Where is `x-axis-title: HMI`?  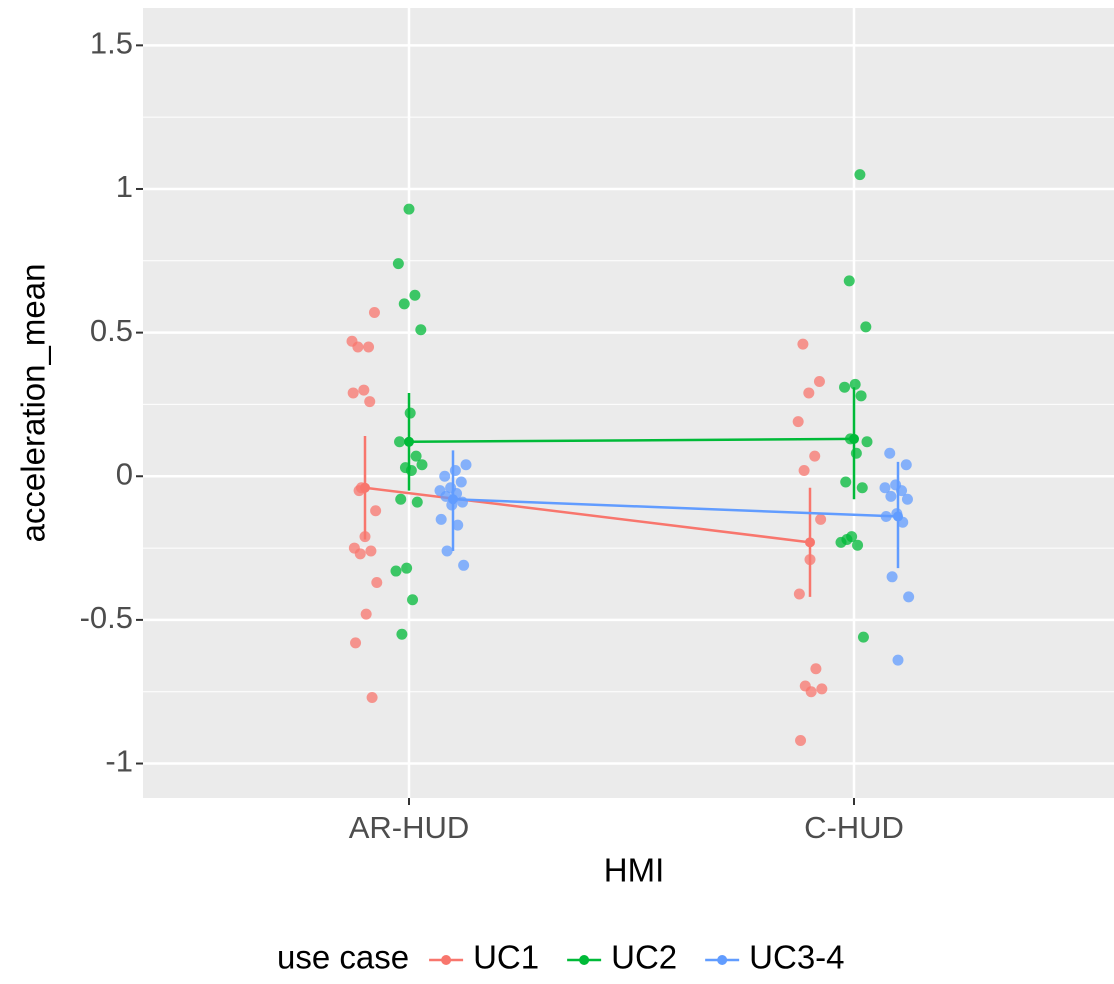 x-axis-title: HMI is located at coordinates (634, 870).